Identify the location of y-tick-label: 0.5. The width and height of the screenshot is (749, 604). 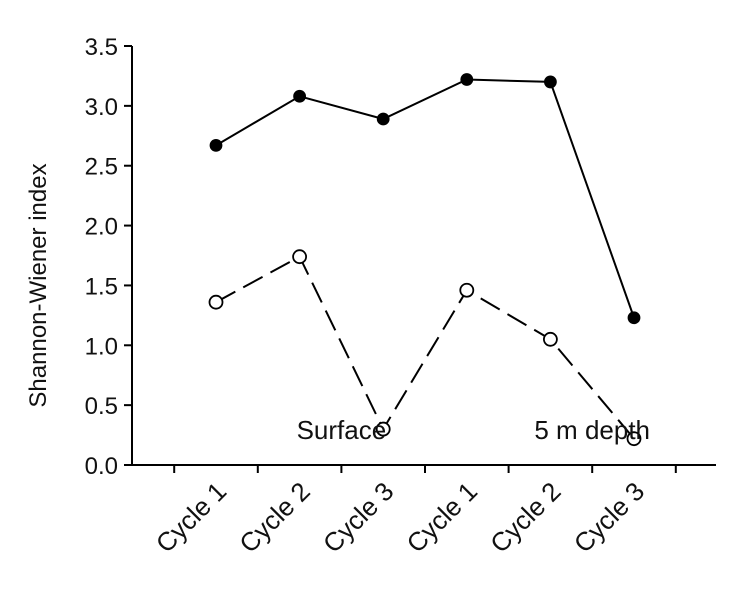
(101, 406).